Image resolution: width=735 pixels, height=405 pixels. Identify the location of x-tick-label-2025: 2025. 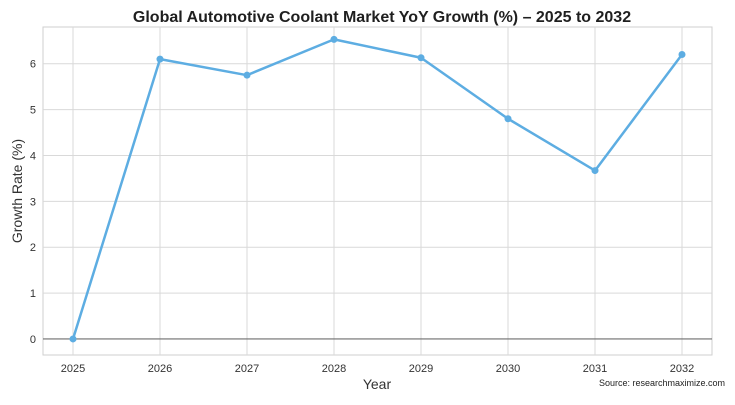
(73, 369).